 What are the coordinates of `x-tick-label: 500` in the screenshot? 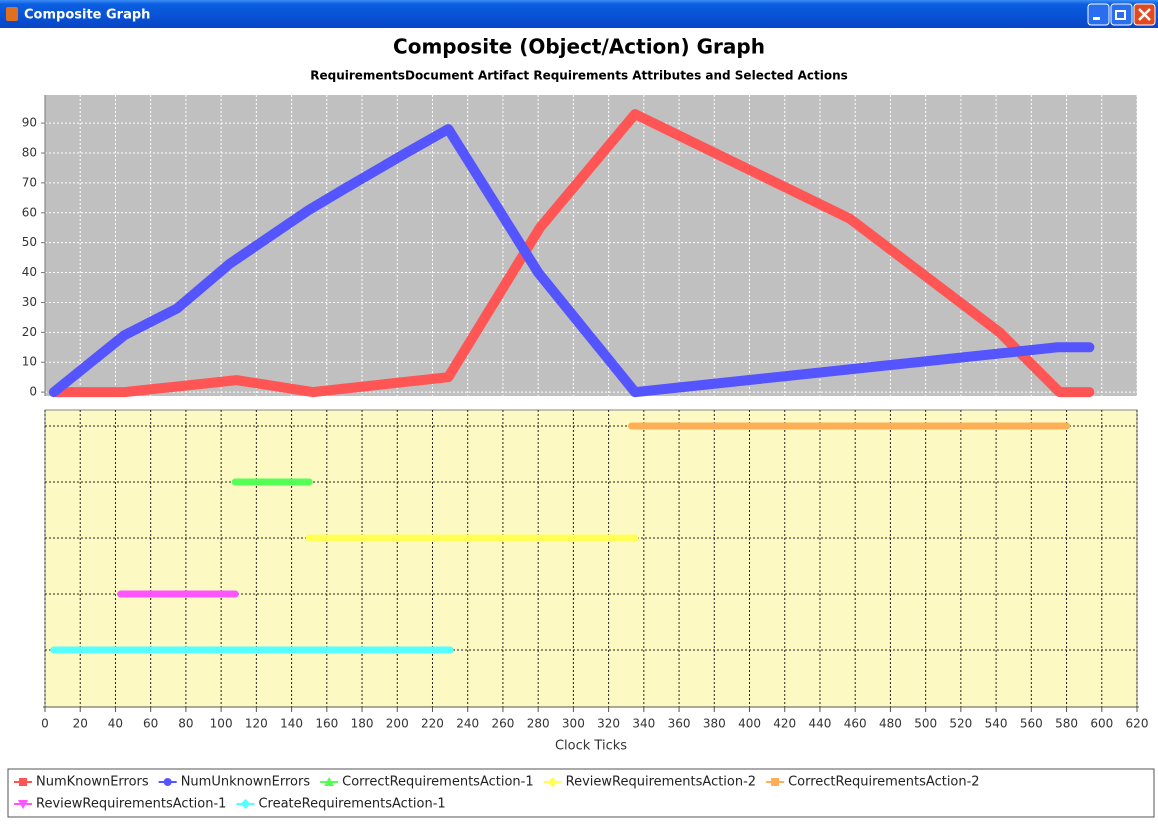 It's located at (925, 724).